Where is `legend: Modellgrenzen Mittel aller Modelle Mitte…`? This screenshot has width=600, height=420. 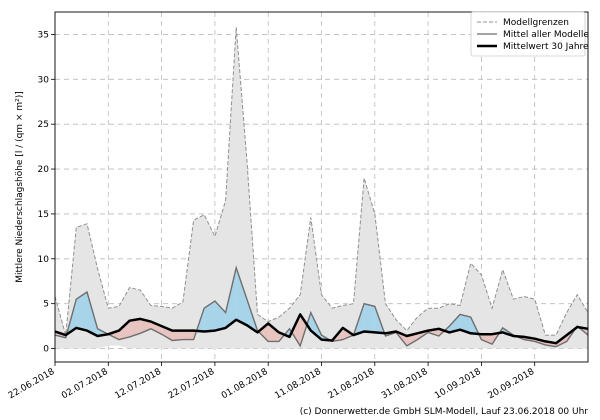 legend: Modellgrenzen Mittel aller Modelle Mitte… is located at coordinates (529, 34).